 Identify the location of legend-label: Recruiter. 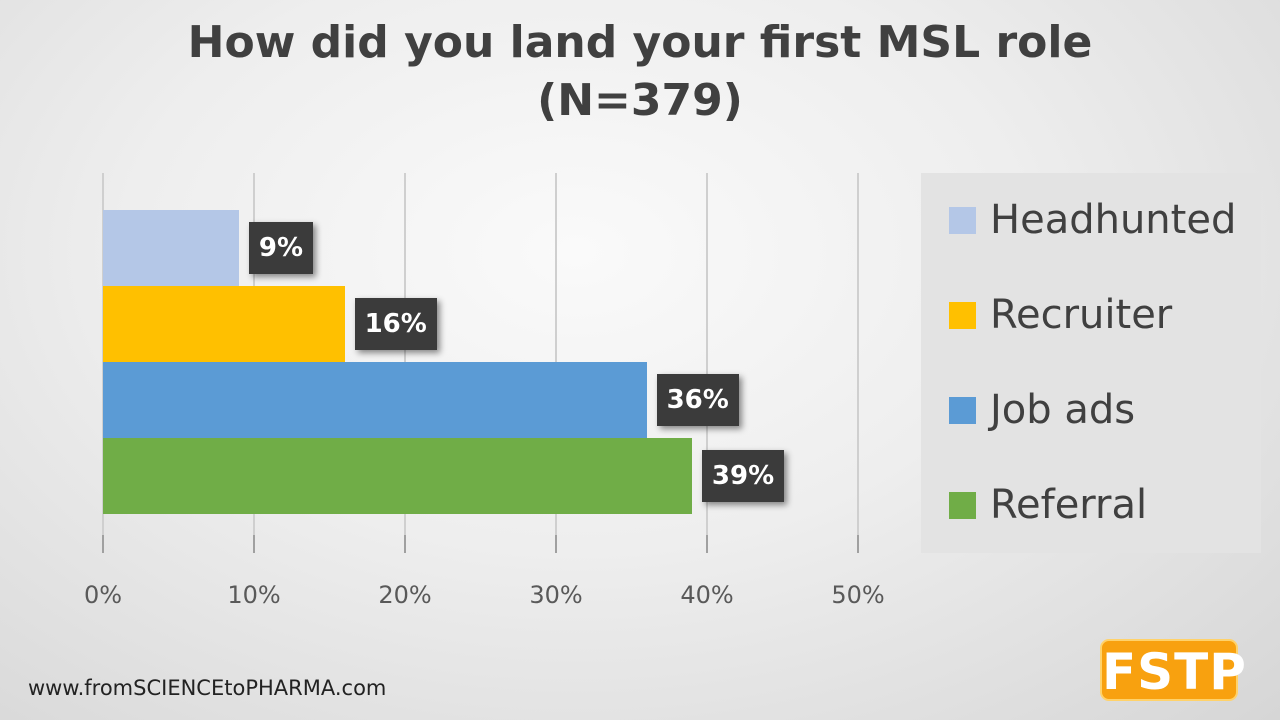
(1081, 315).